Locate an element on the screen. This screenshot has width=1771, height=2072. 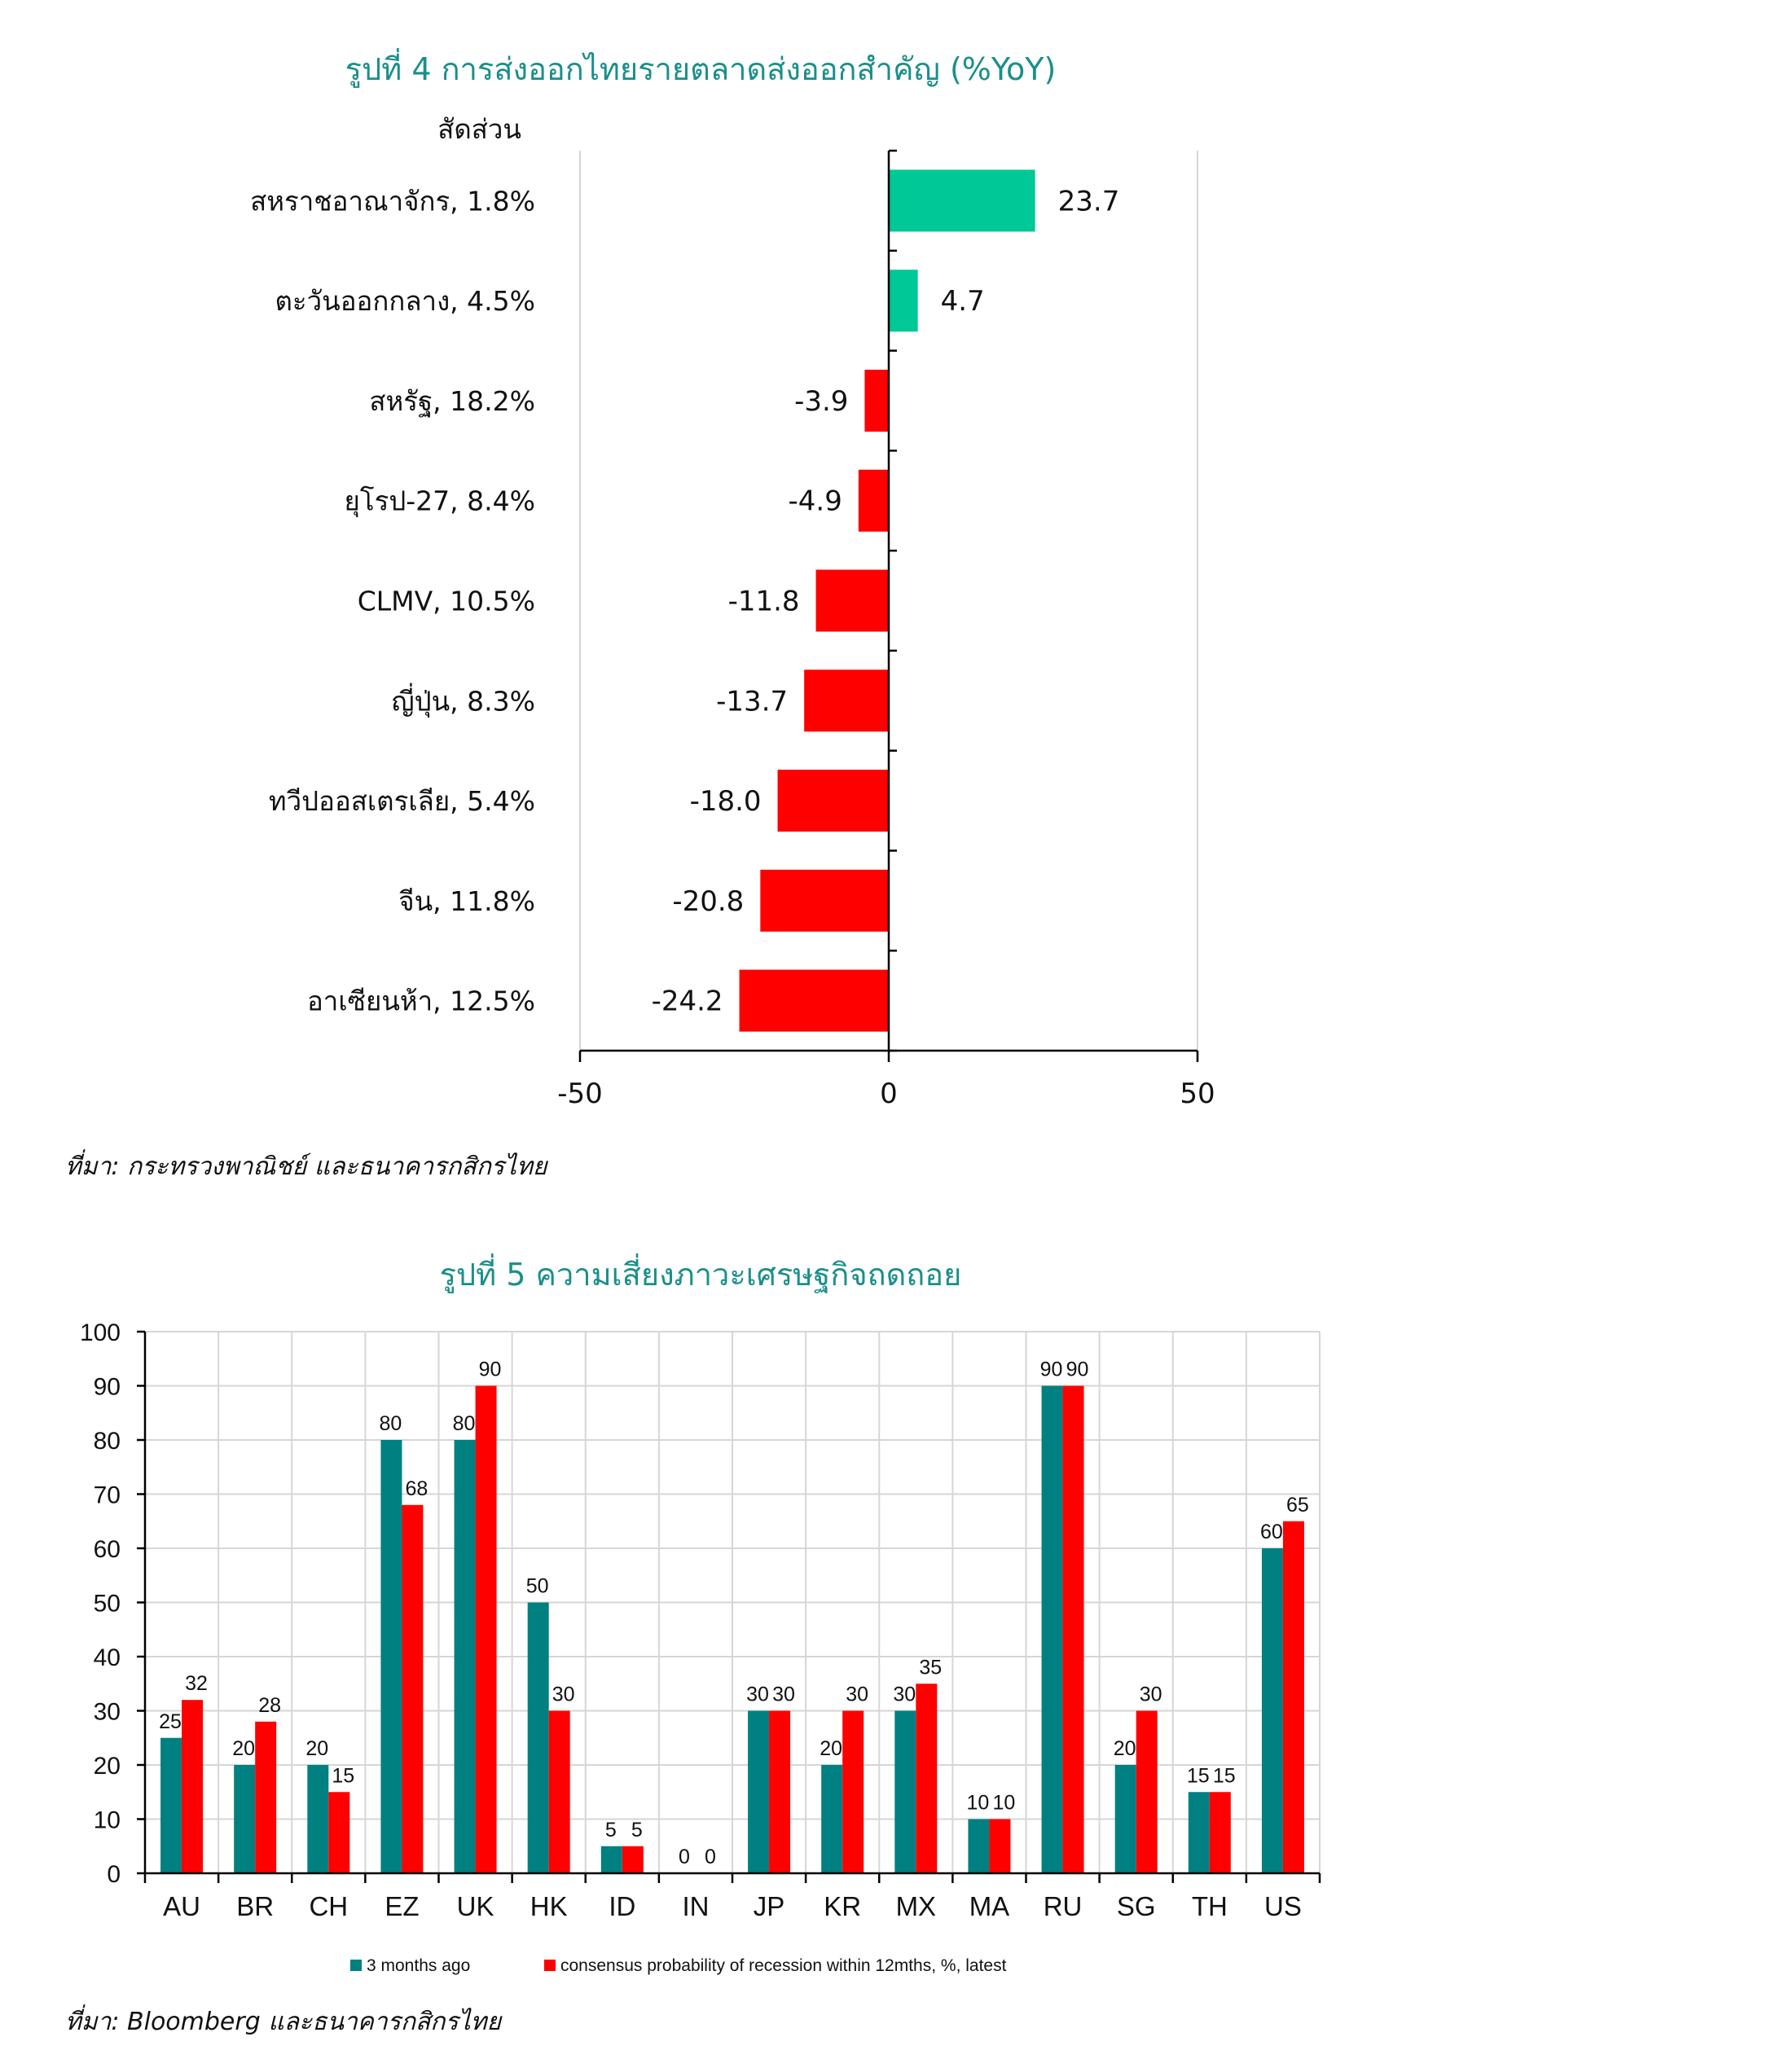
chart2-y-tick-label-7: 70 is located at coordinates (107, 1495).